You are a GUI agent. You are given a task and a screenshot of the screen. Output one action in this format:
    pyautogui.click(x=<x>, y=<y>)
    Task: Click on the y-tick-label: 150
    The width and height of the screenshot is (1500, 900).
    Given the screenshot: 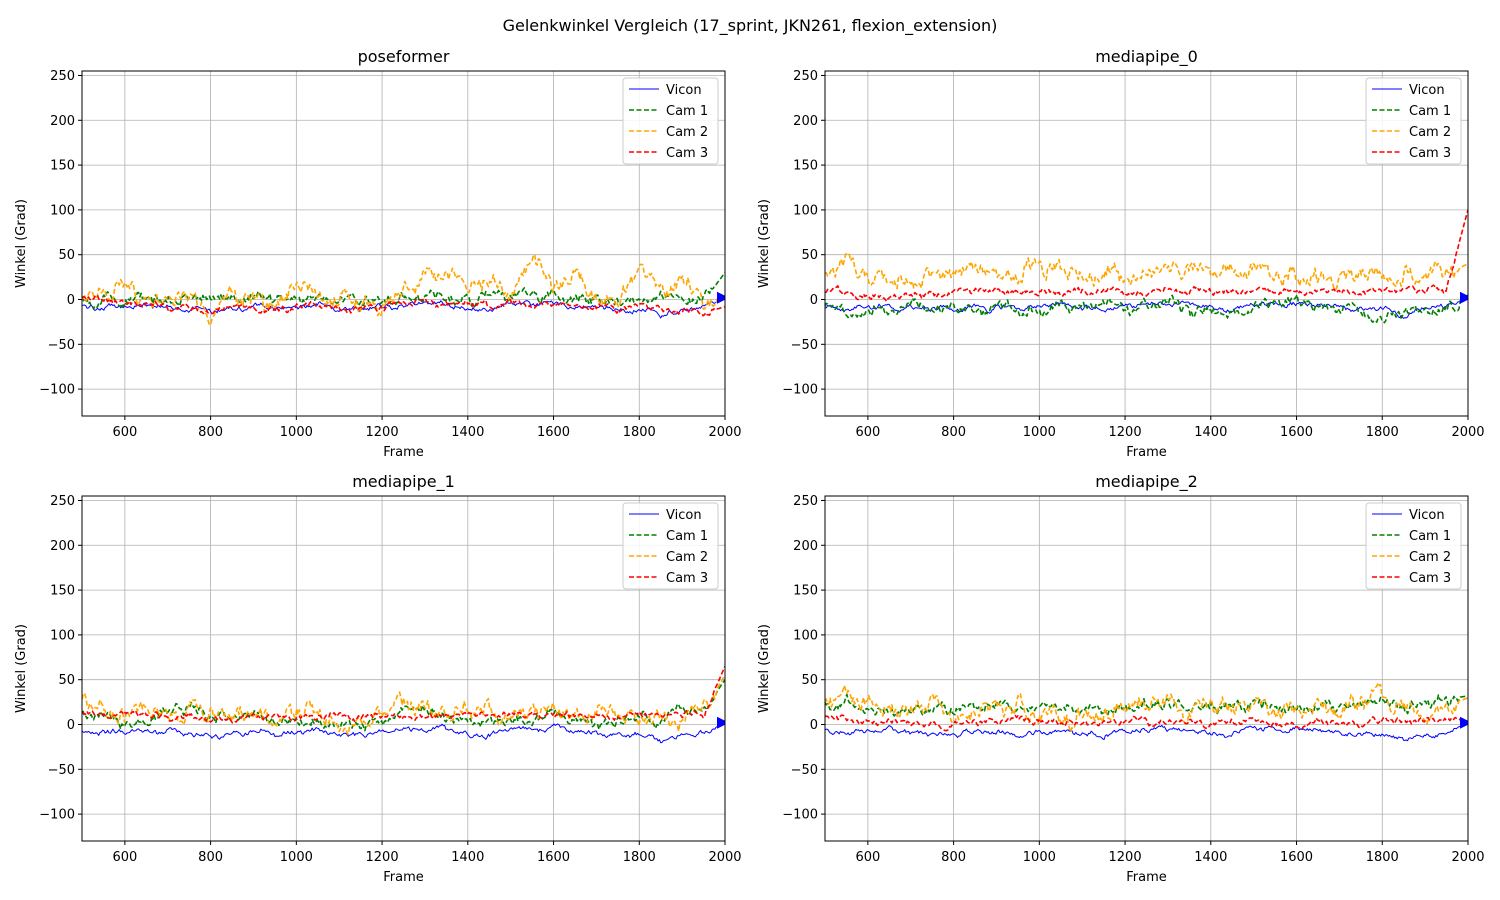 What is the action you would take?
    pyautogui.click(x=62, y=166)
    